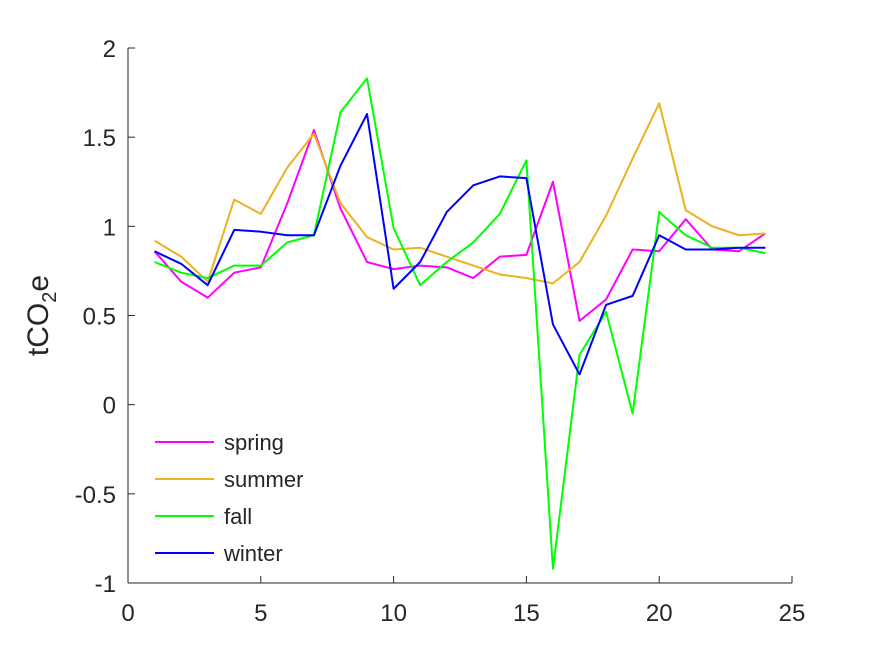 The image size is (875, 661). What do you see at coordinates (659, 613) in the screenshot?
I see `x-tick-label: 20` at bounding box center [659, 613].